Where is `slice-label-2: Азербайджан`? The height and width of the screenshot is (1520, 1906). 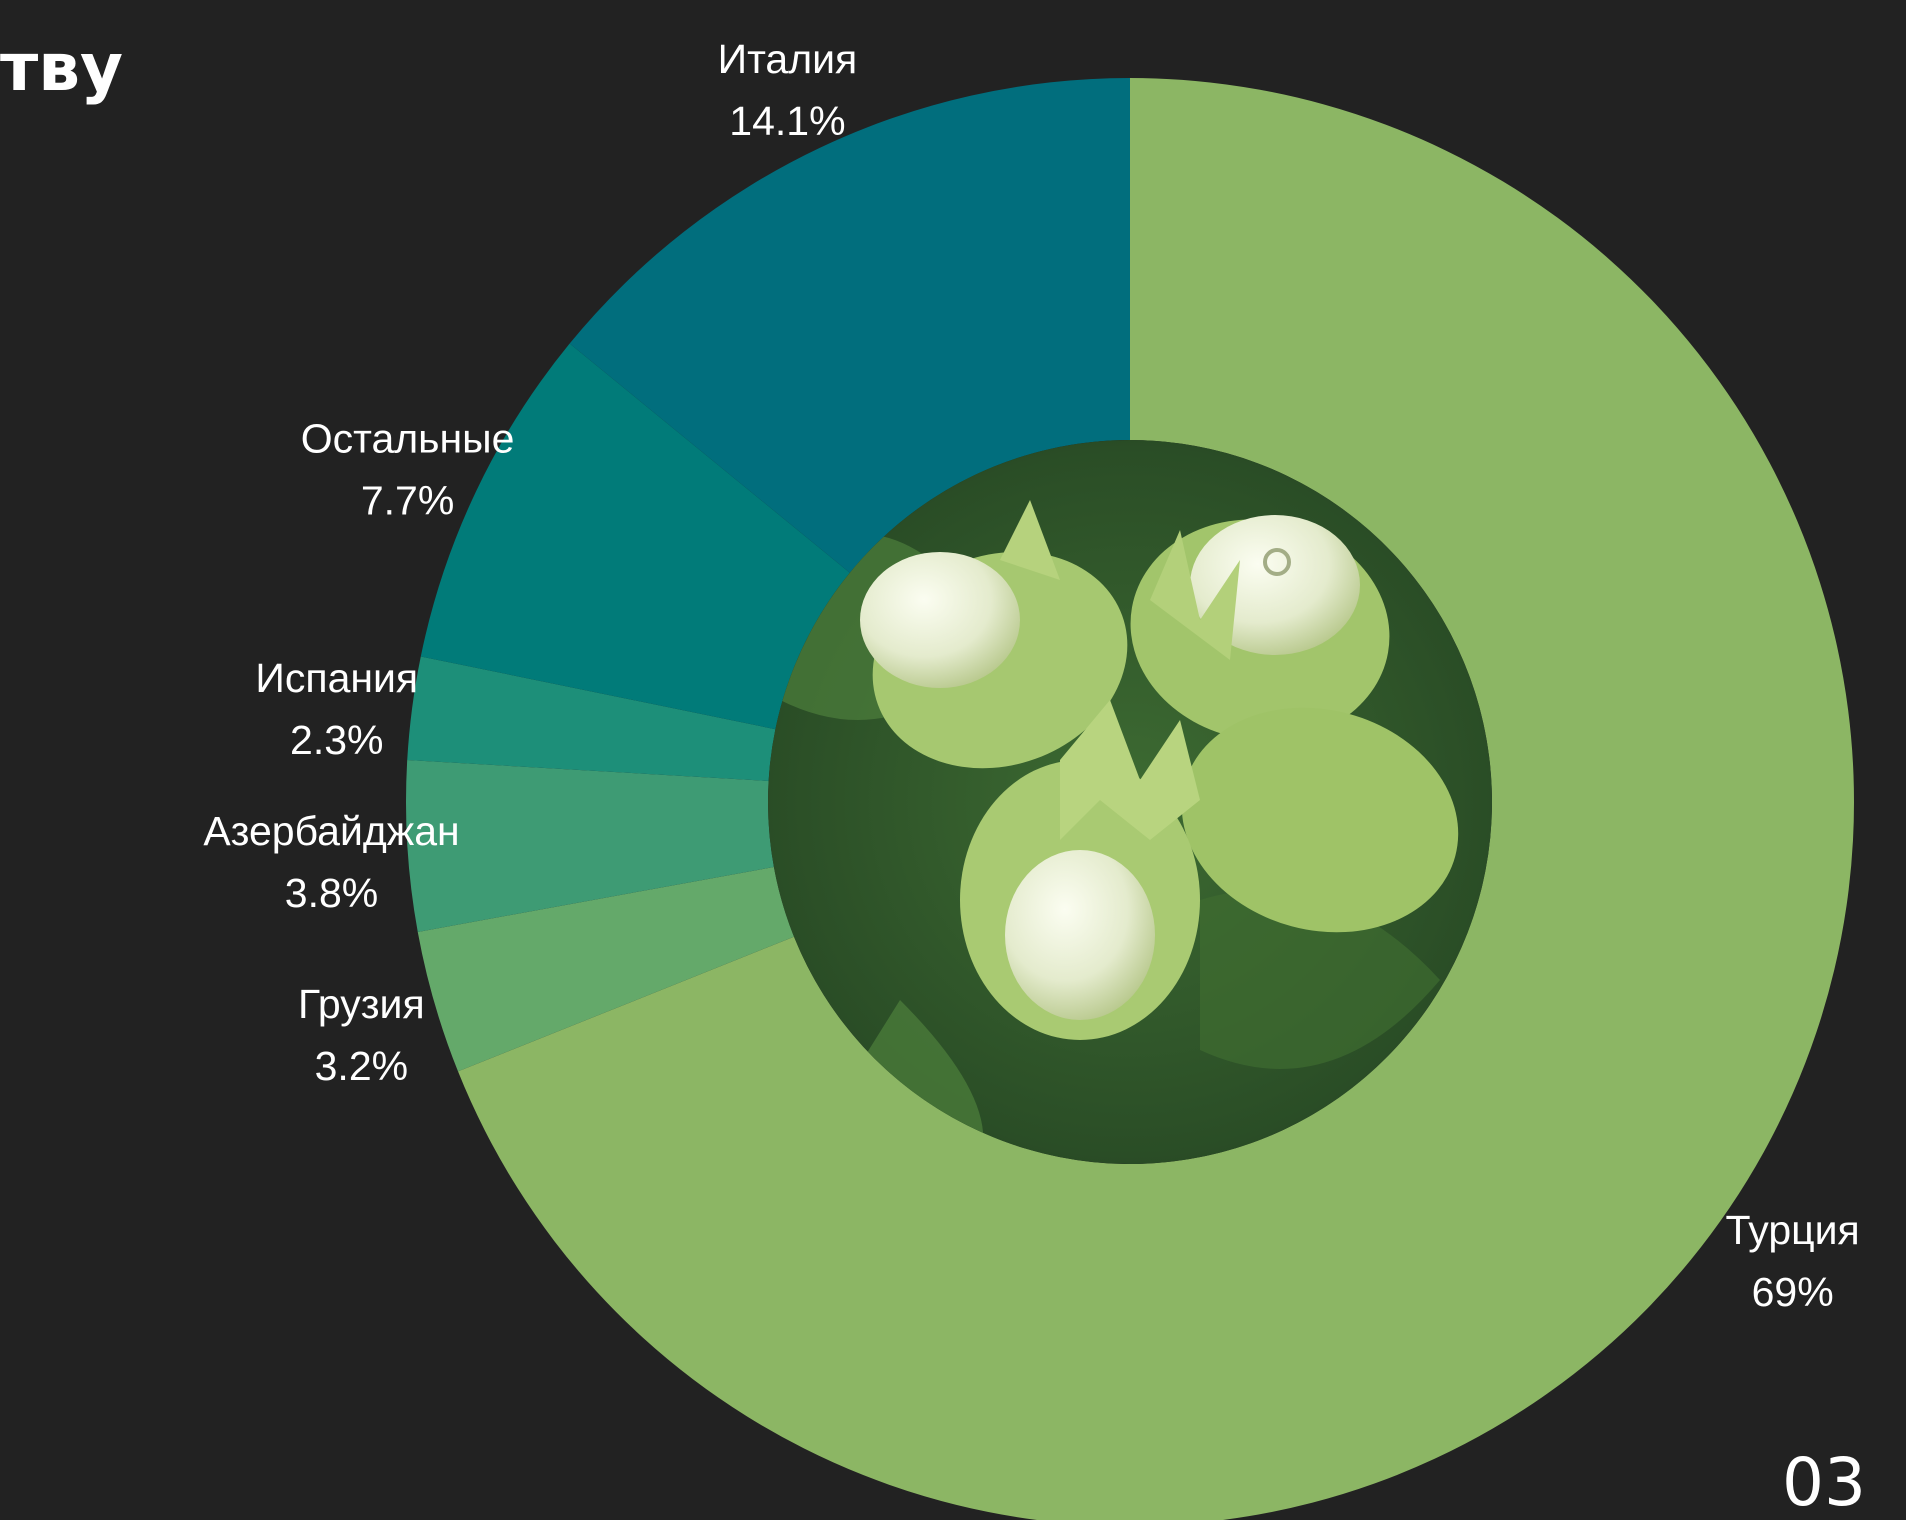 slice-label-2: Азербайджан is located at coordinates (331, 831).